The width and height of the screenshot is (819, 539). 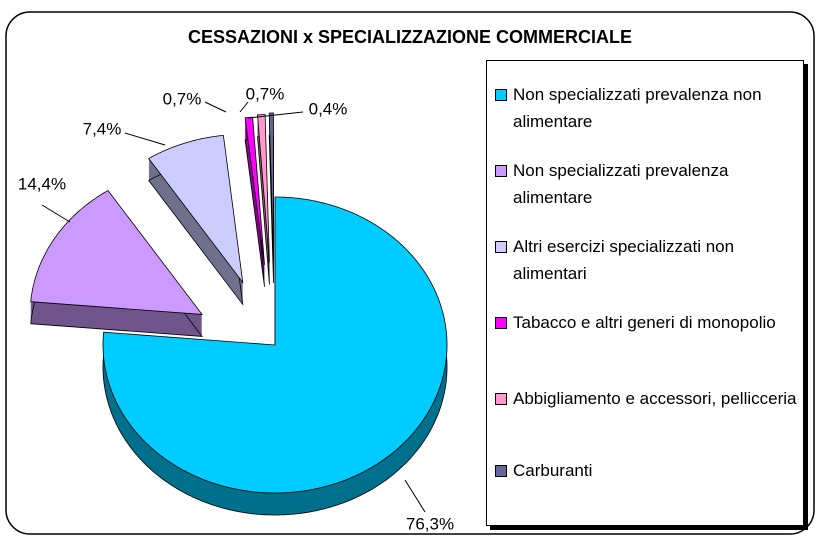 What do you see at coordinates (42, 183) in the screenshot?
I see `data-label: 14,4%` at bounding box center [42, 183].